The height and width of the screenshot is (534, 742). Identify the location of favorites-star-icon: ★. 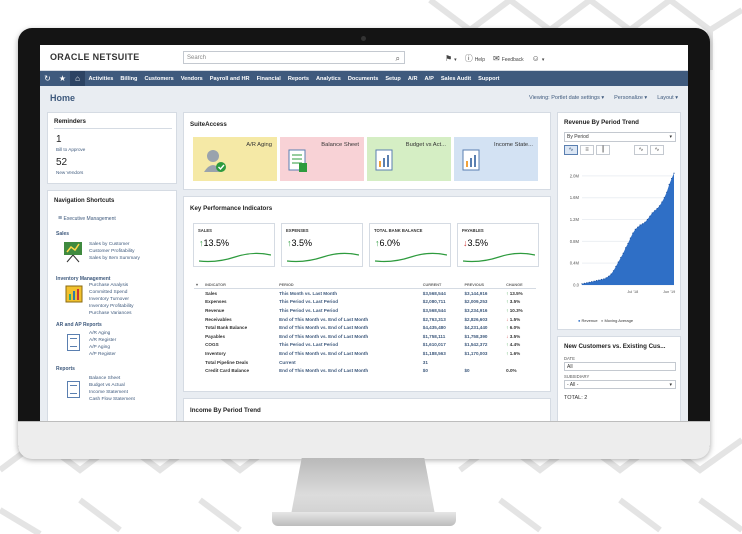
(62, 78).